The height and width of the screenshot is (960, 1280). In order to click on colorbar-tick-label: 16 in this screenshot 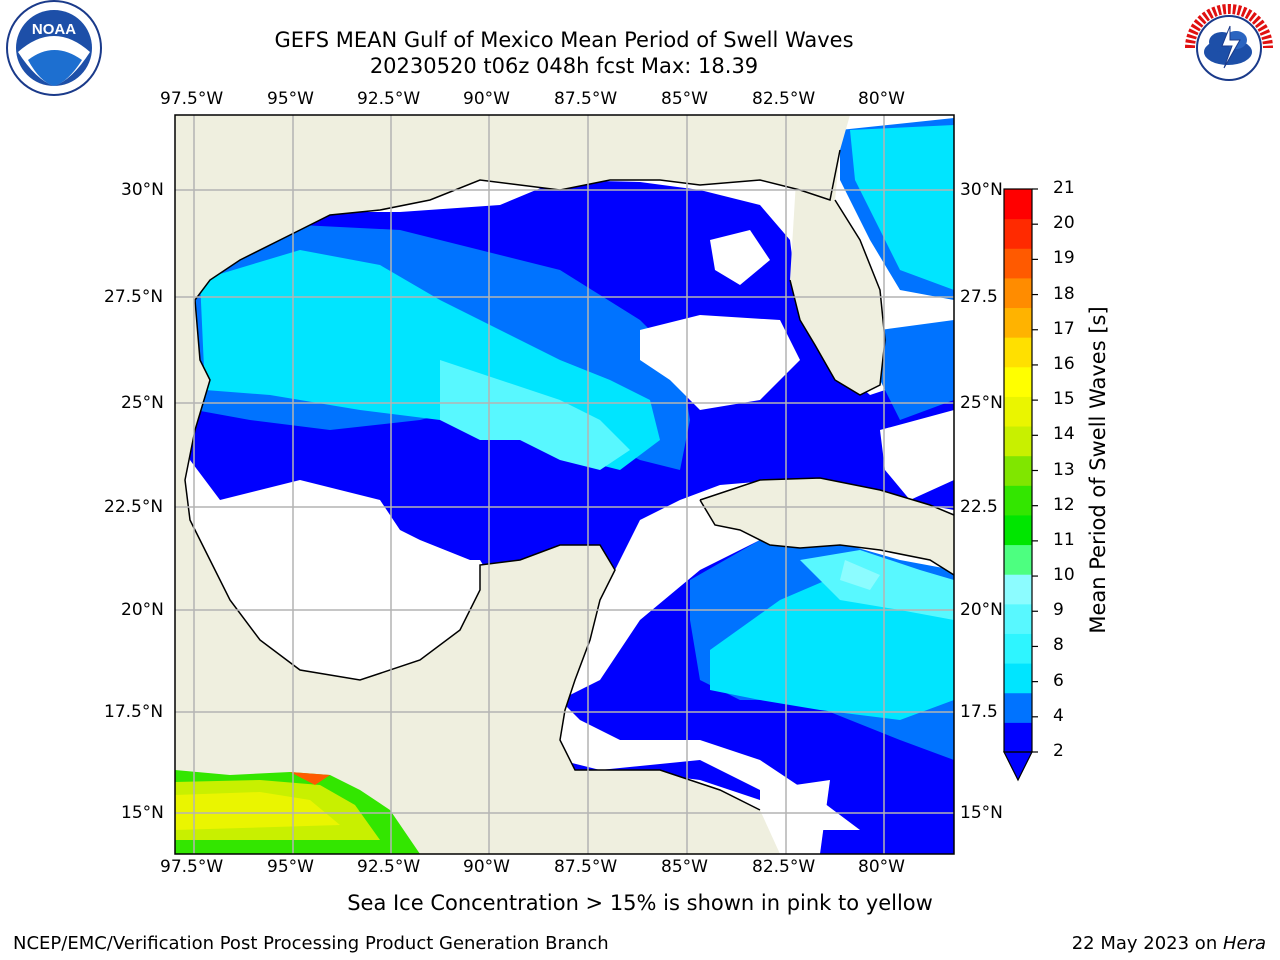, I will do `click(1064, 363)`.